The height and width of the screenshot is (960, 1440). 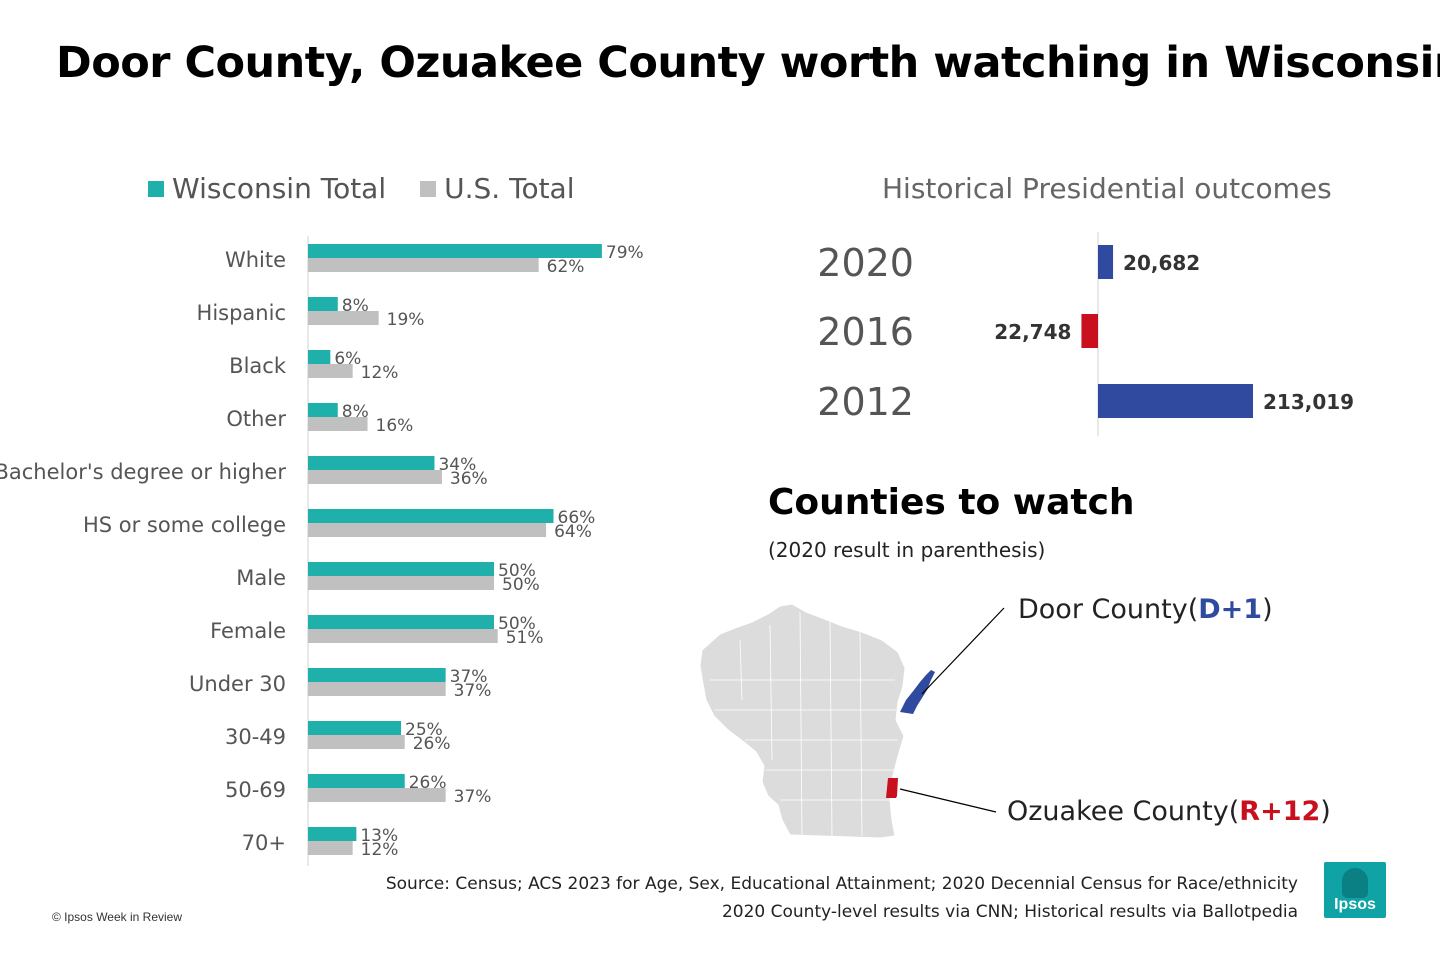 What do you see at coordinates (428, 188) in the screenshot?
I see `legend-swatch-us` at bounding box center [428, 188].